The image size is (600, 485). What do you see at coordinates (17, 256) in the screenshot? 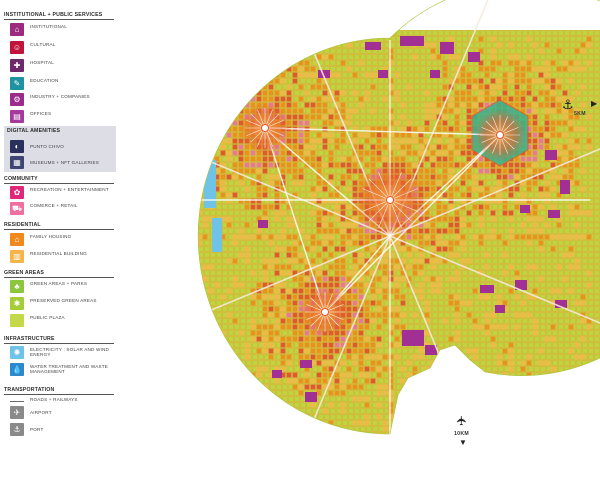
I see `building-icon: ▥` at bounding box center [17, 256].